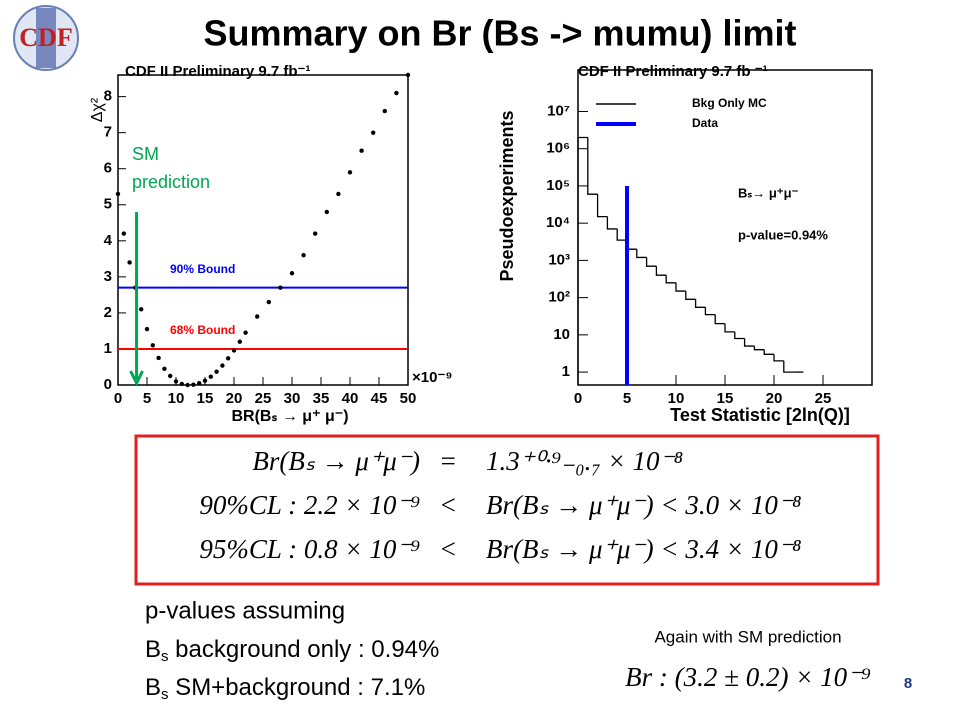 The width and height of the screenshot is (960, 720). What do you see at coordinates (768, 192) in the screenshot?
I see `annotation: Bₛ→ μ⁺μ⁻` at bounding box center [768, 192].